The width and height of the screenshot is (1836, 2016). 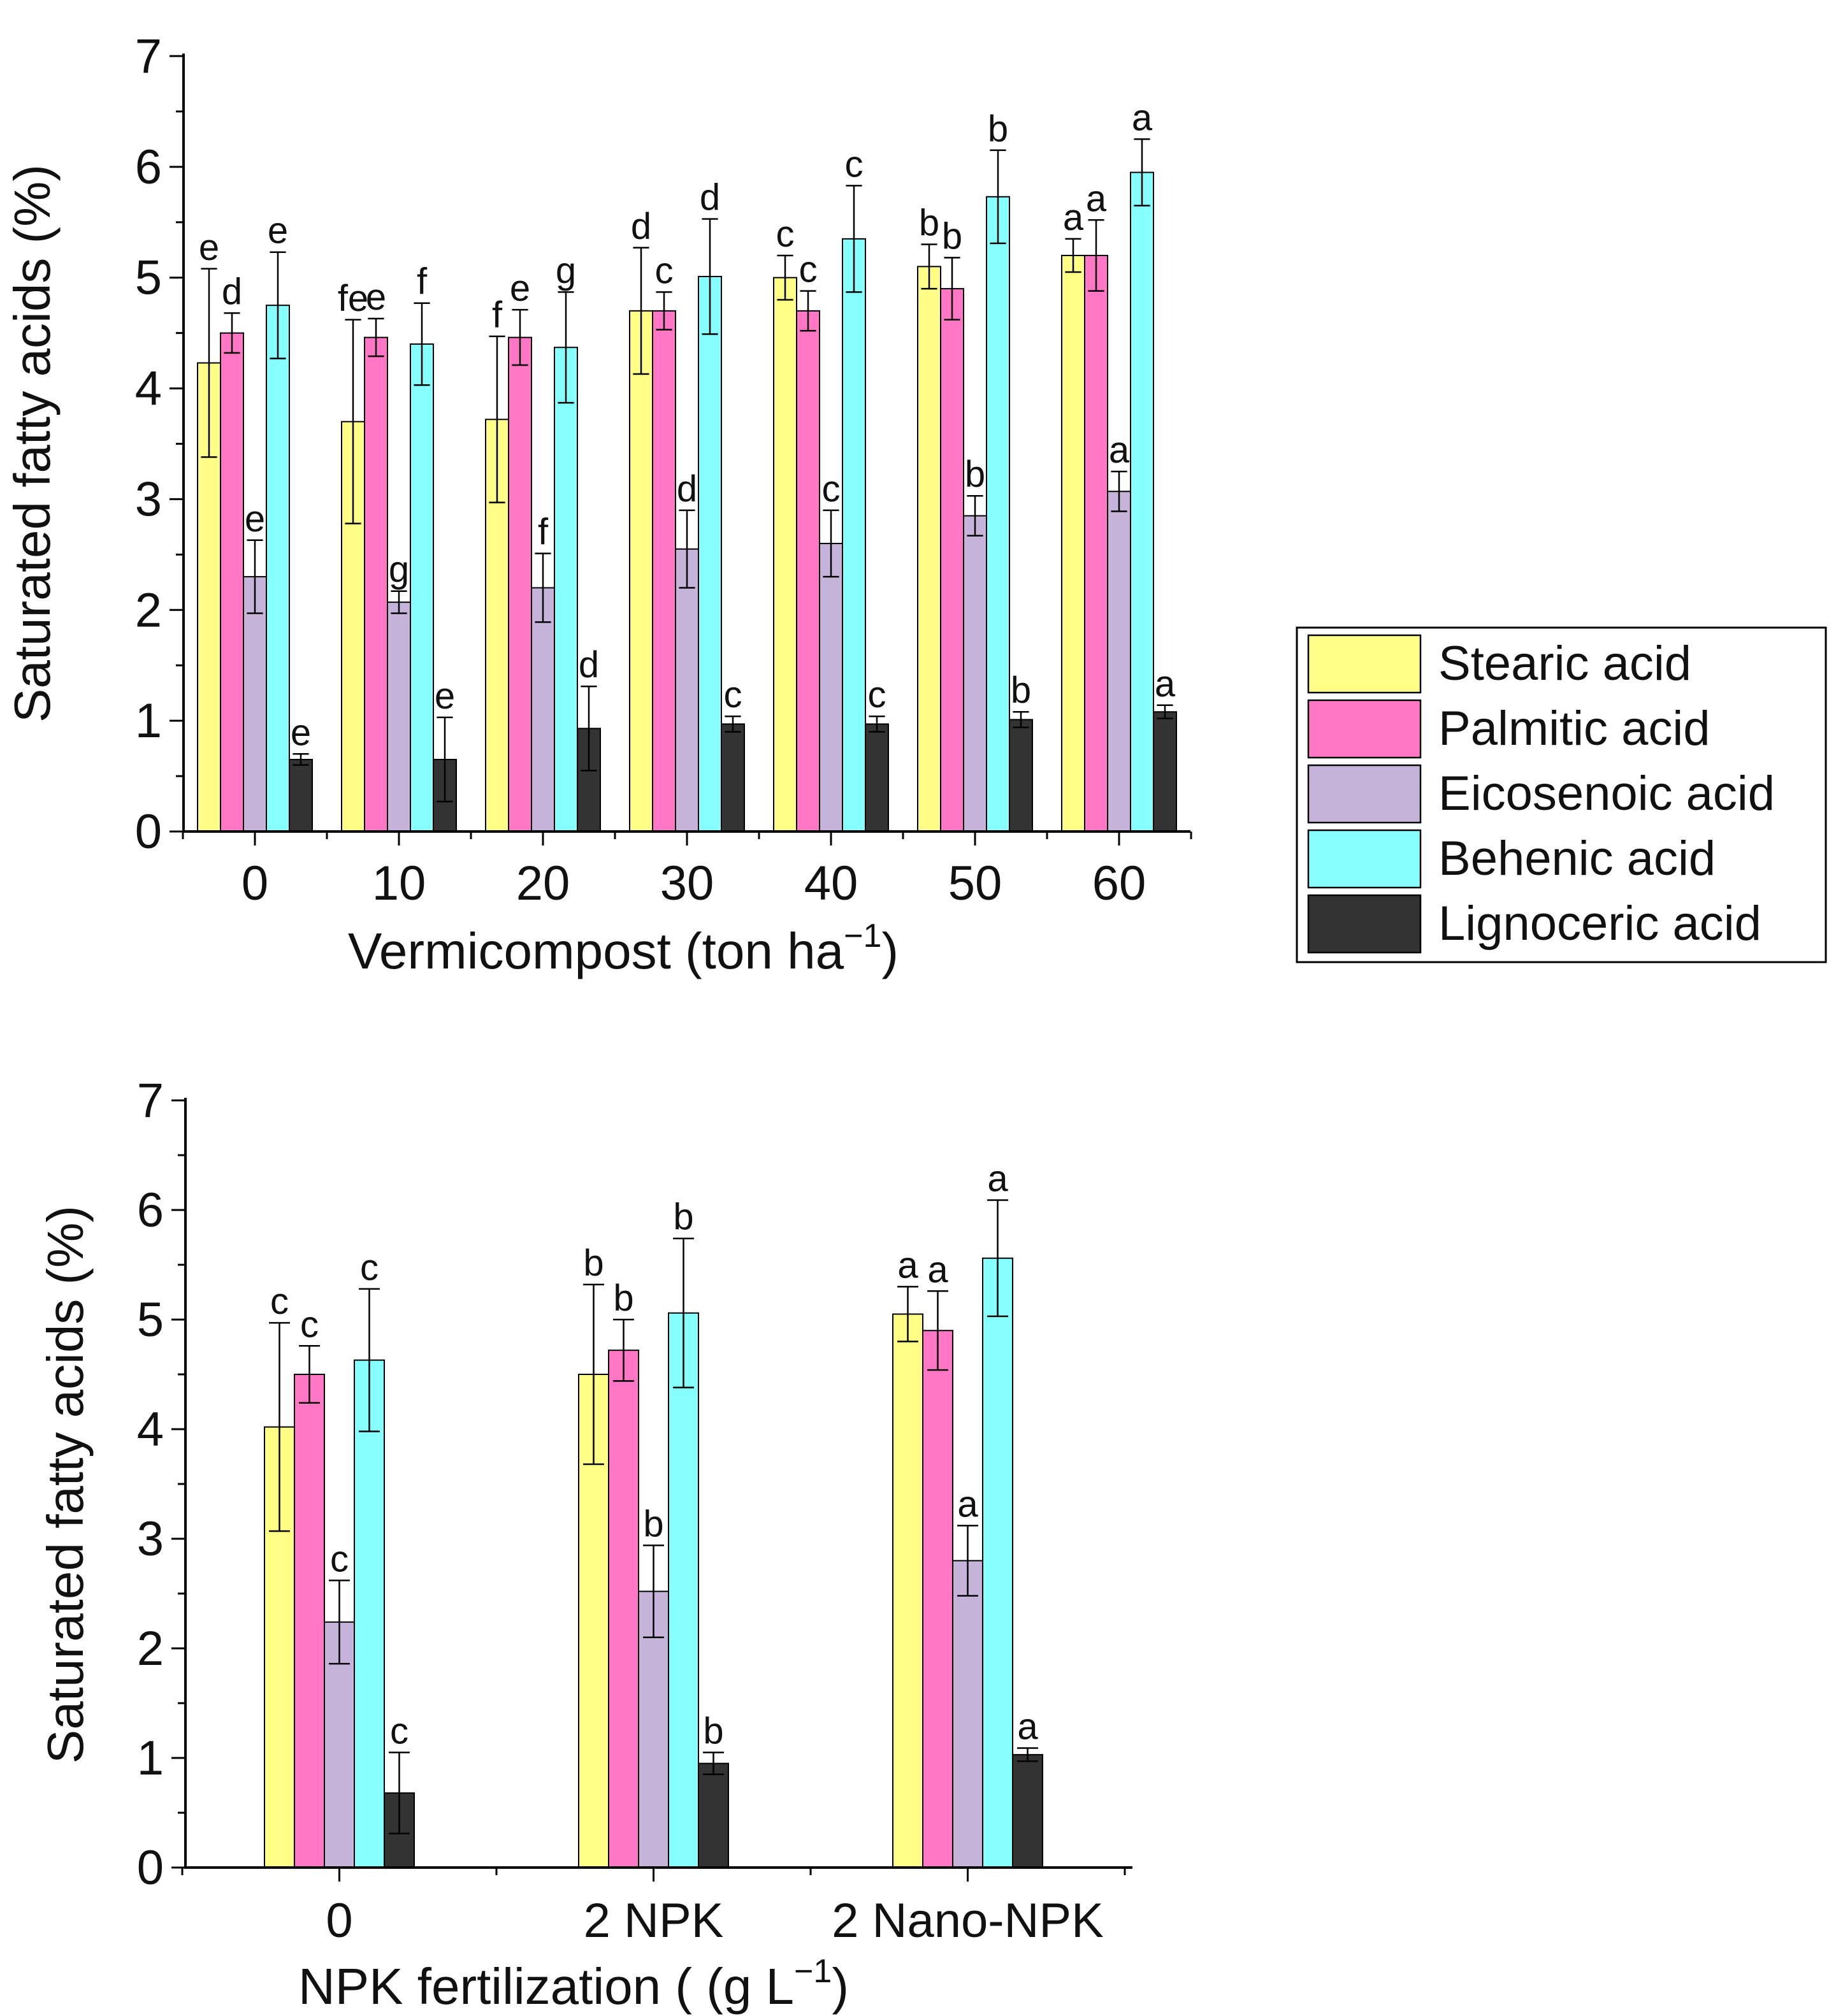 I want to click on x-tick-label: 40, so click(x=831, y=883).